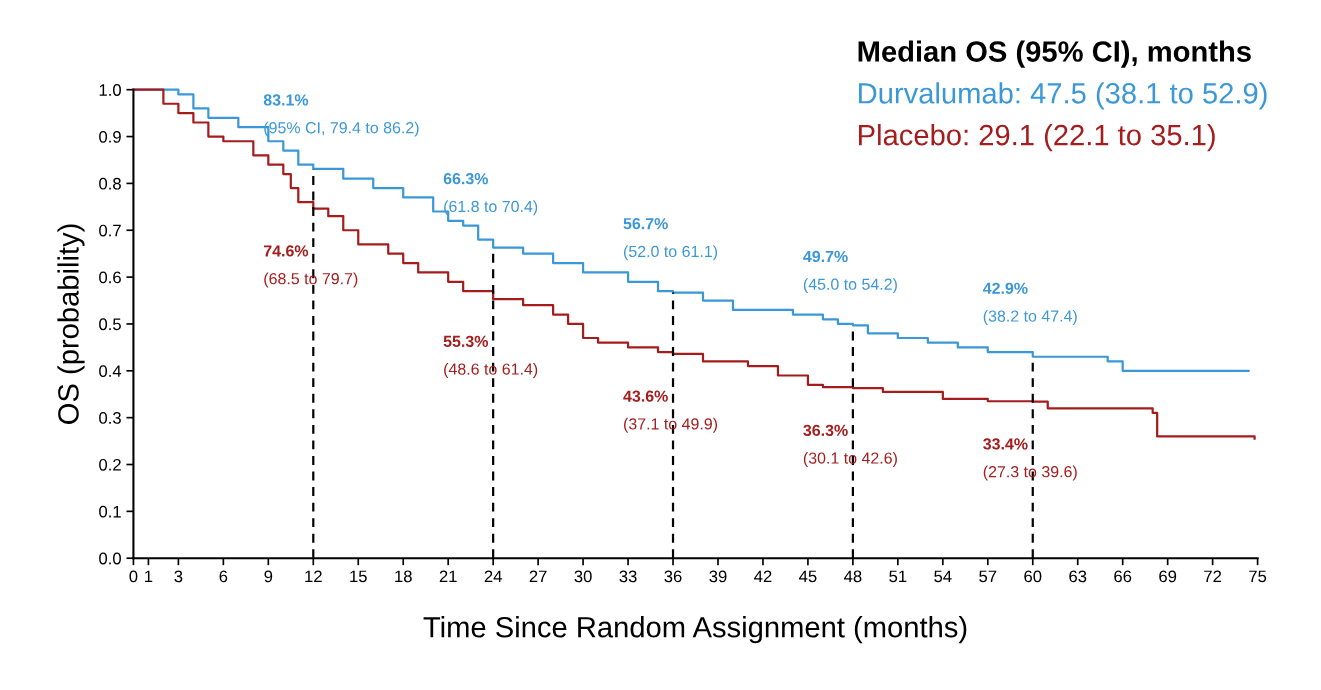 The width and height of the screenshot is (1321, 690). I want to click on x-tick-label: 6, so click(223, 576).